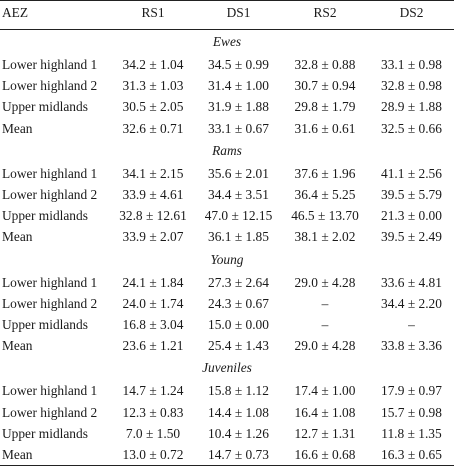 This screenshot has height=466, width=454. I want to click on header-aez: AEZ, so click(55, 15).